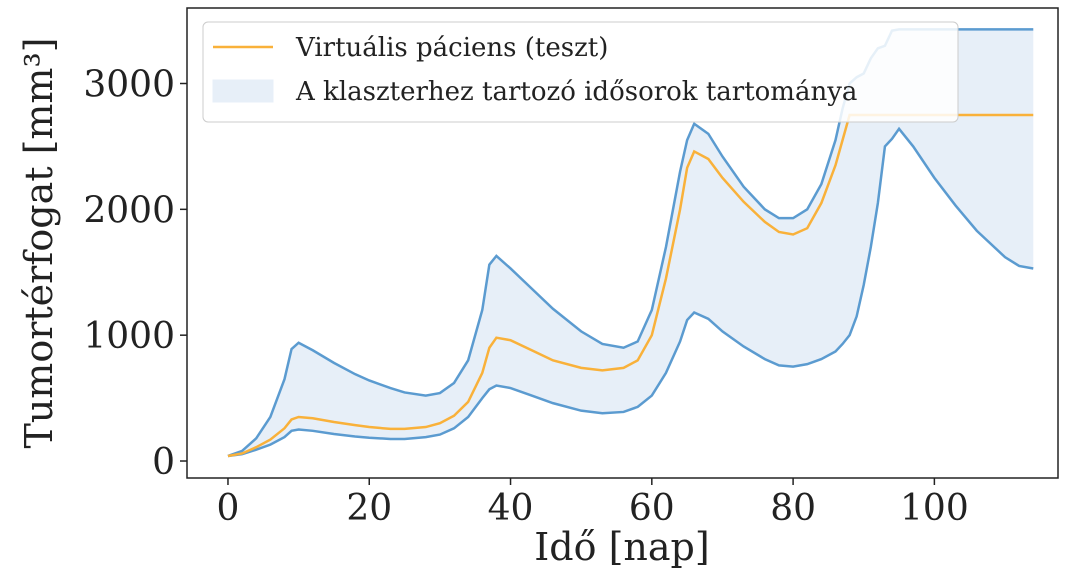 This screenshot has width=1069, height=586. Describe the element at coordinates (652, 508) in the screenshot. I see `x-tick-label: 60` at that location.